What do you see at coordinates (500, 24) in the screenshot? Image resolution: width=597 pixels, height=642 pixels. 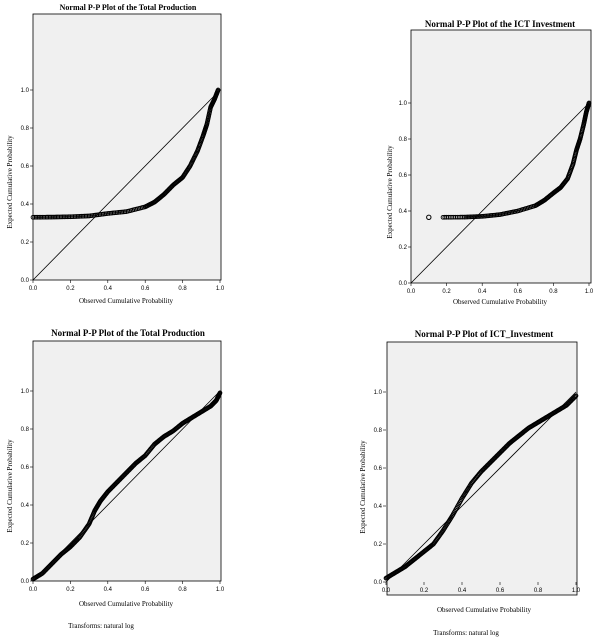 I see `chart-title: Normal P-P Plot of the ICT Investment` at bounding box center [500, 24].